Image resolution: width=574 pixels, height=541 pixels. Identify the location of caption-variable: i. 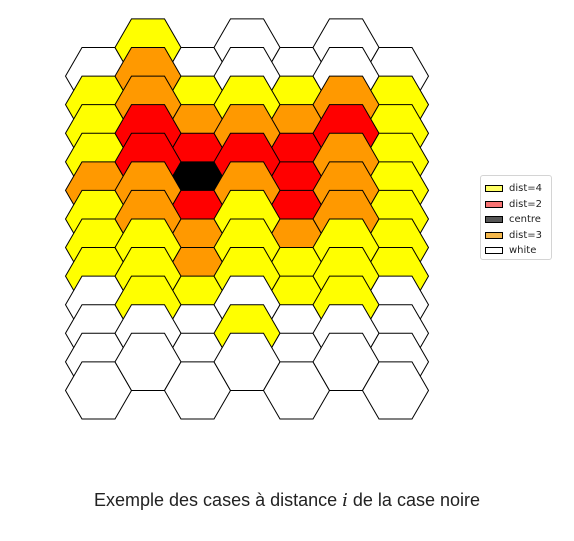
(345, 500).